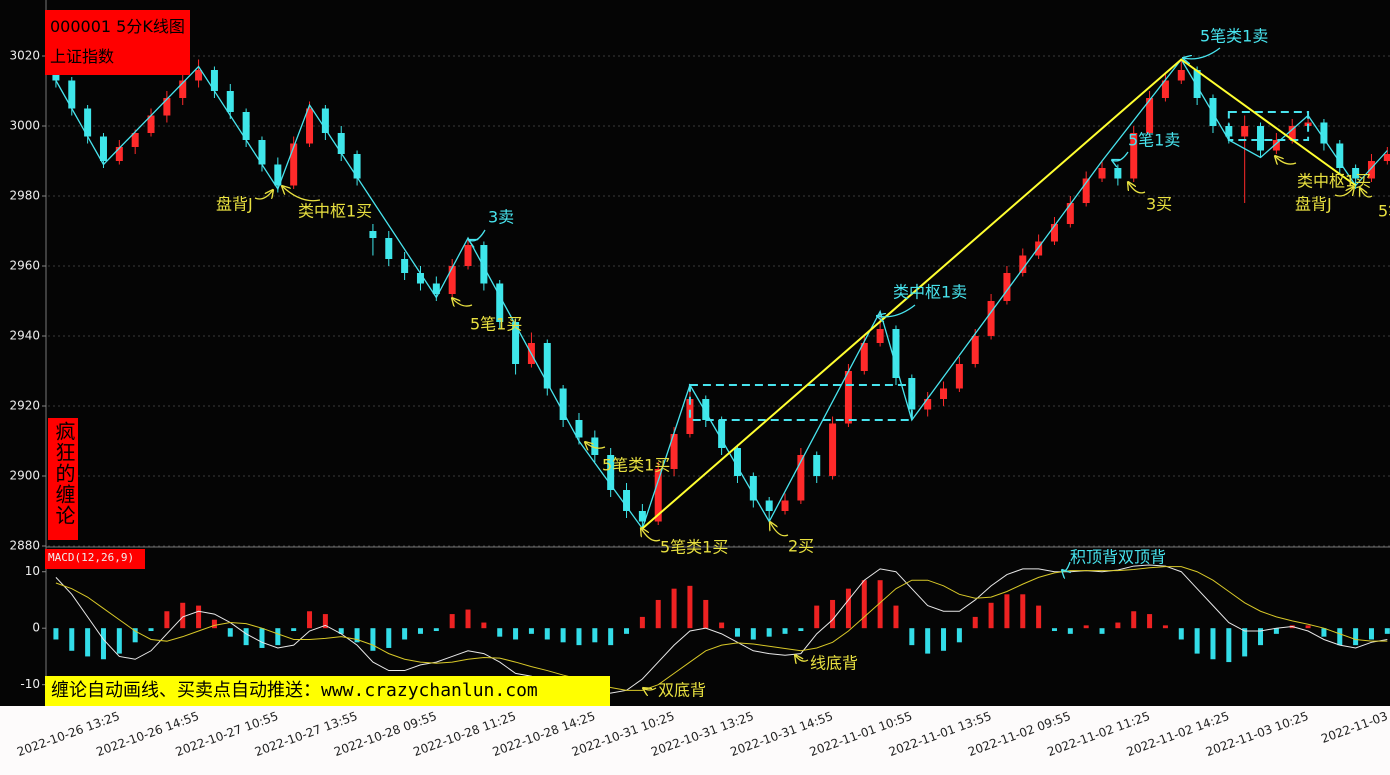 This screenshot has height=775, width=1390. What do you see at coordinates (24, 196) in the screenshot?
I see `y-tick-label: 2980` at bounding box center [24, 196].